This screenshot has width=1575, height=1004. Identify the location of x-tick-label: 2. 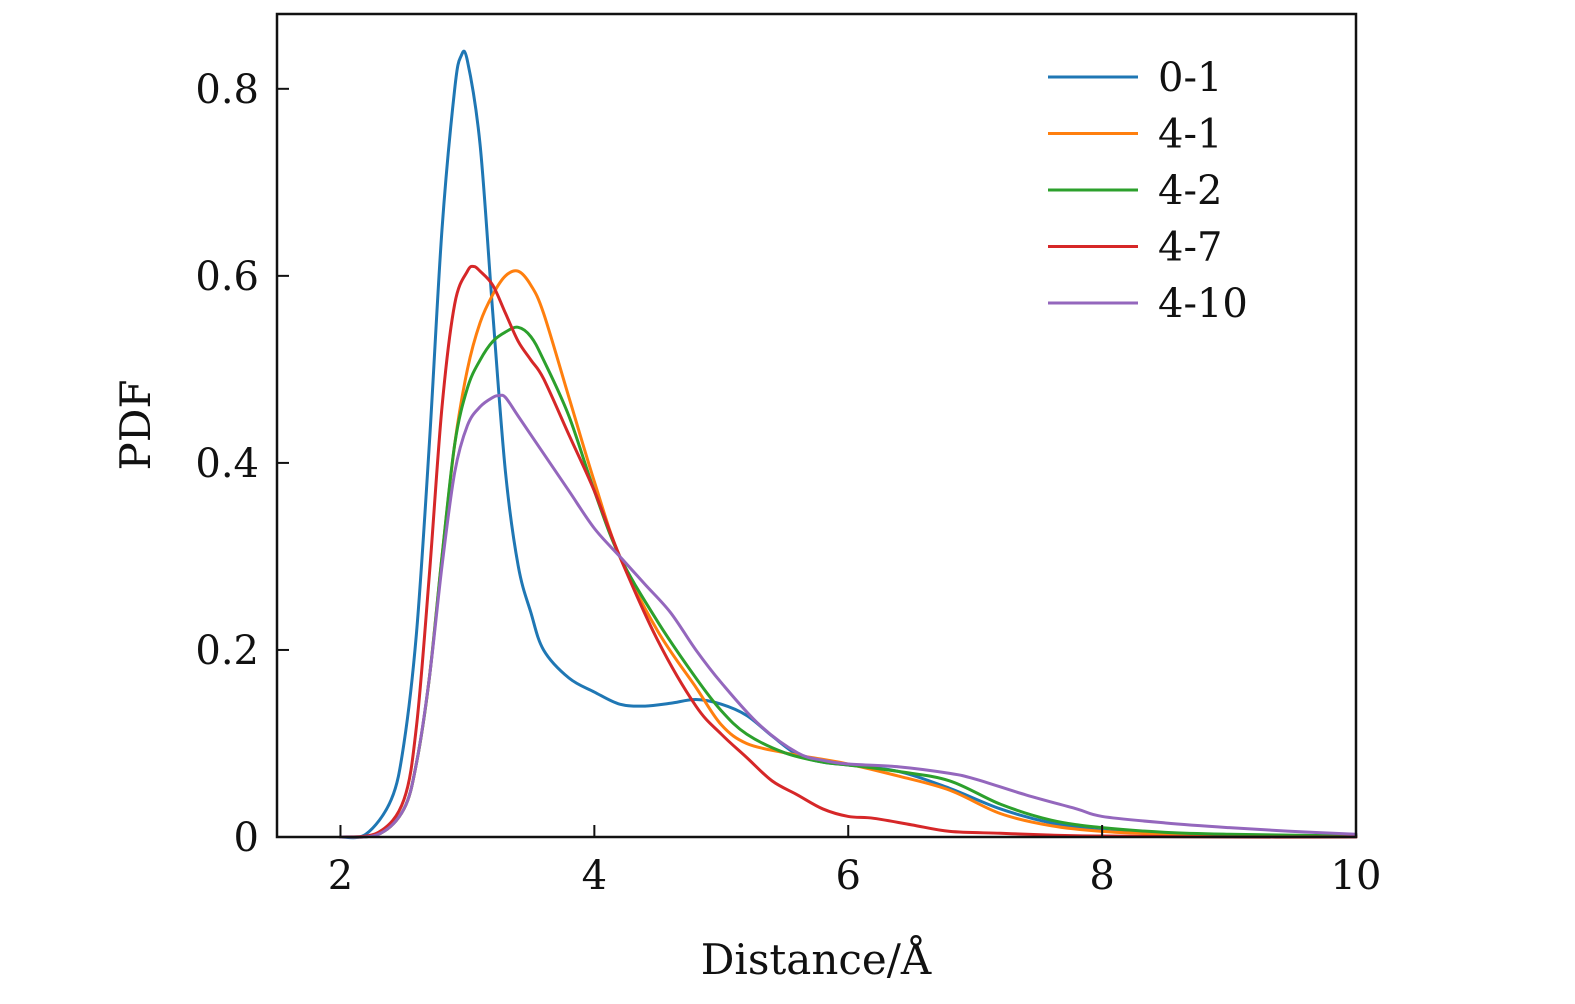
(340, 876).